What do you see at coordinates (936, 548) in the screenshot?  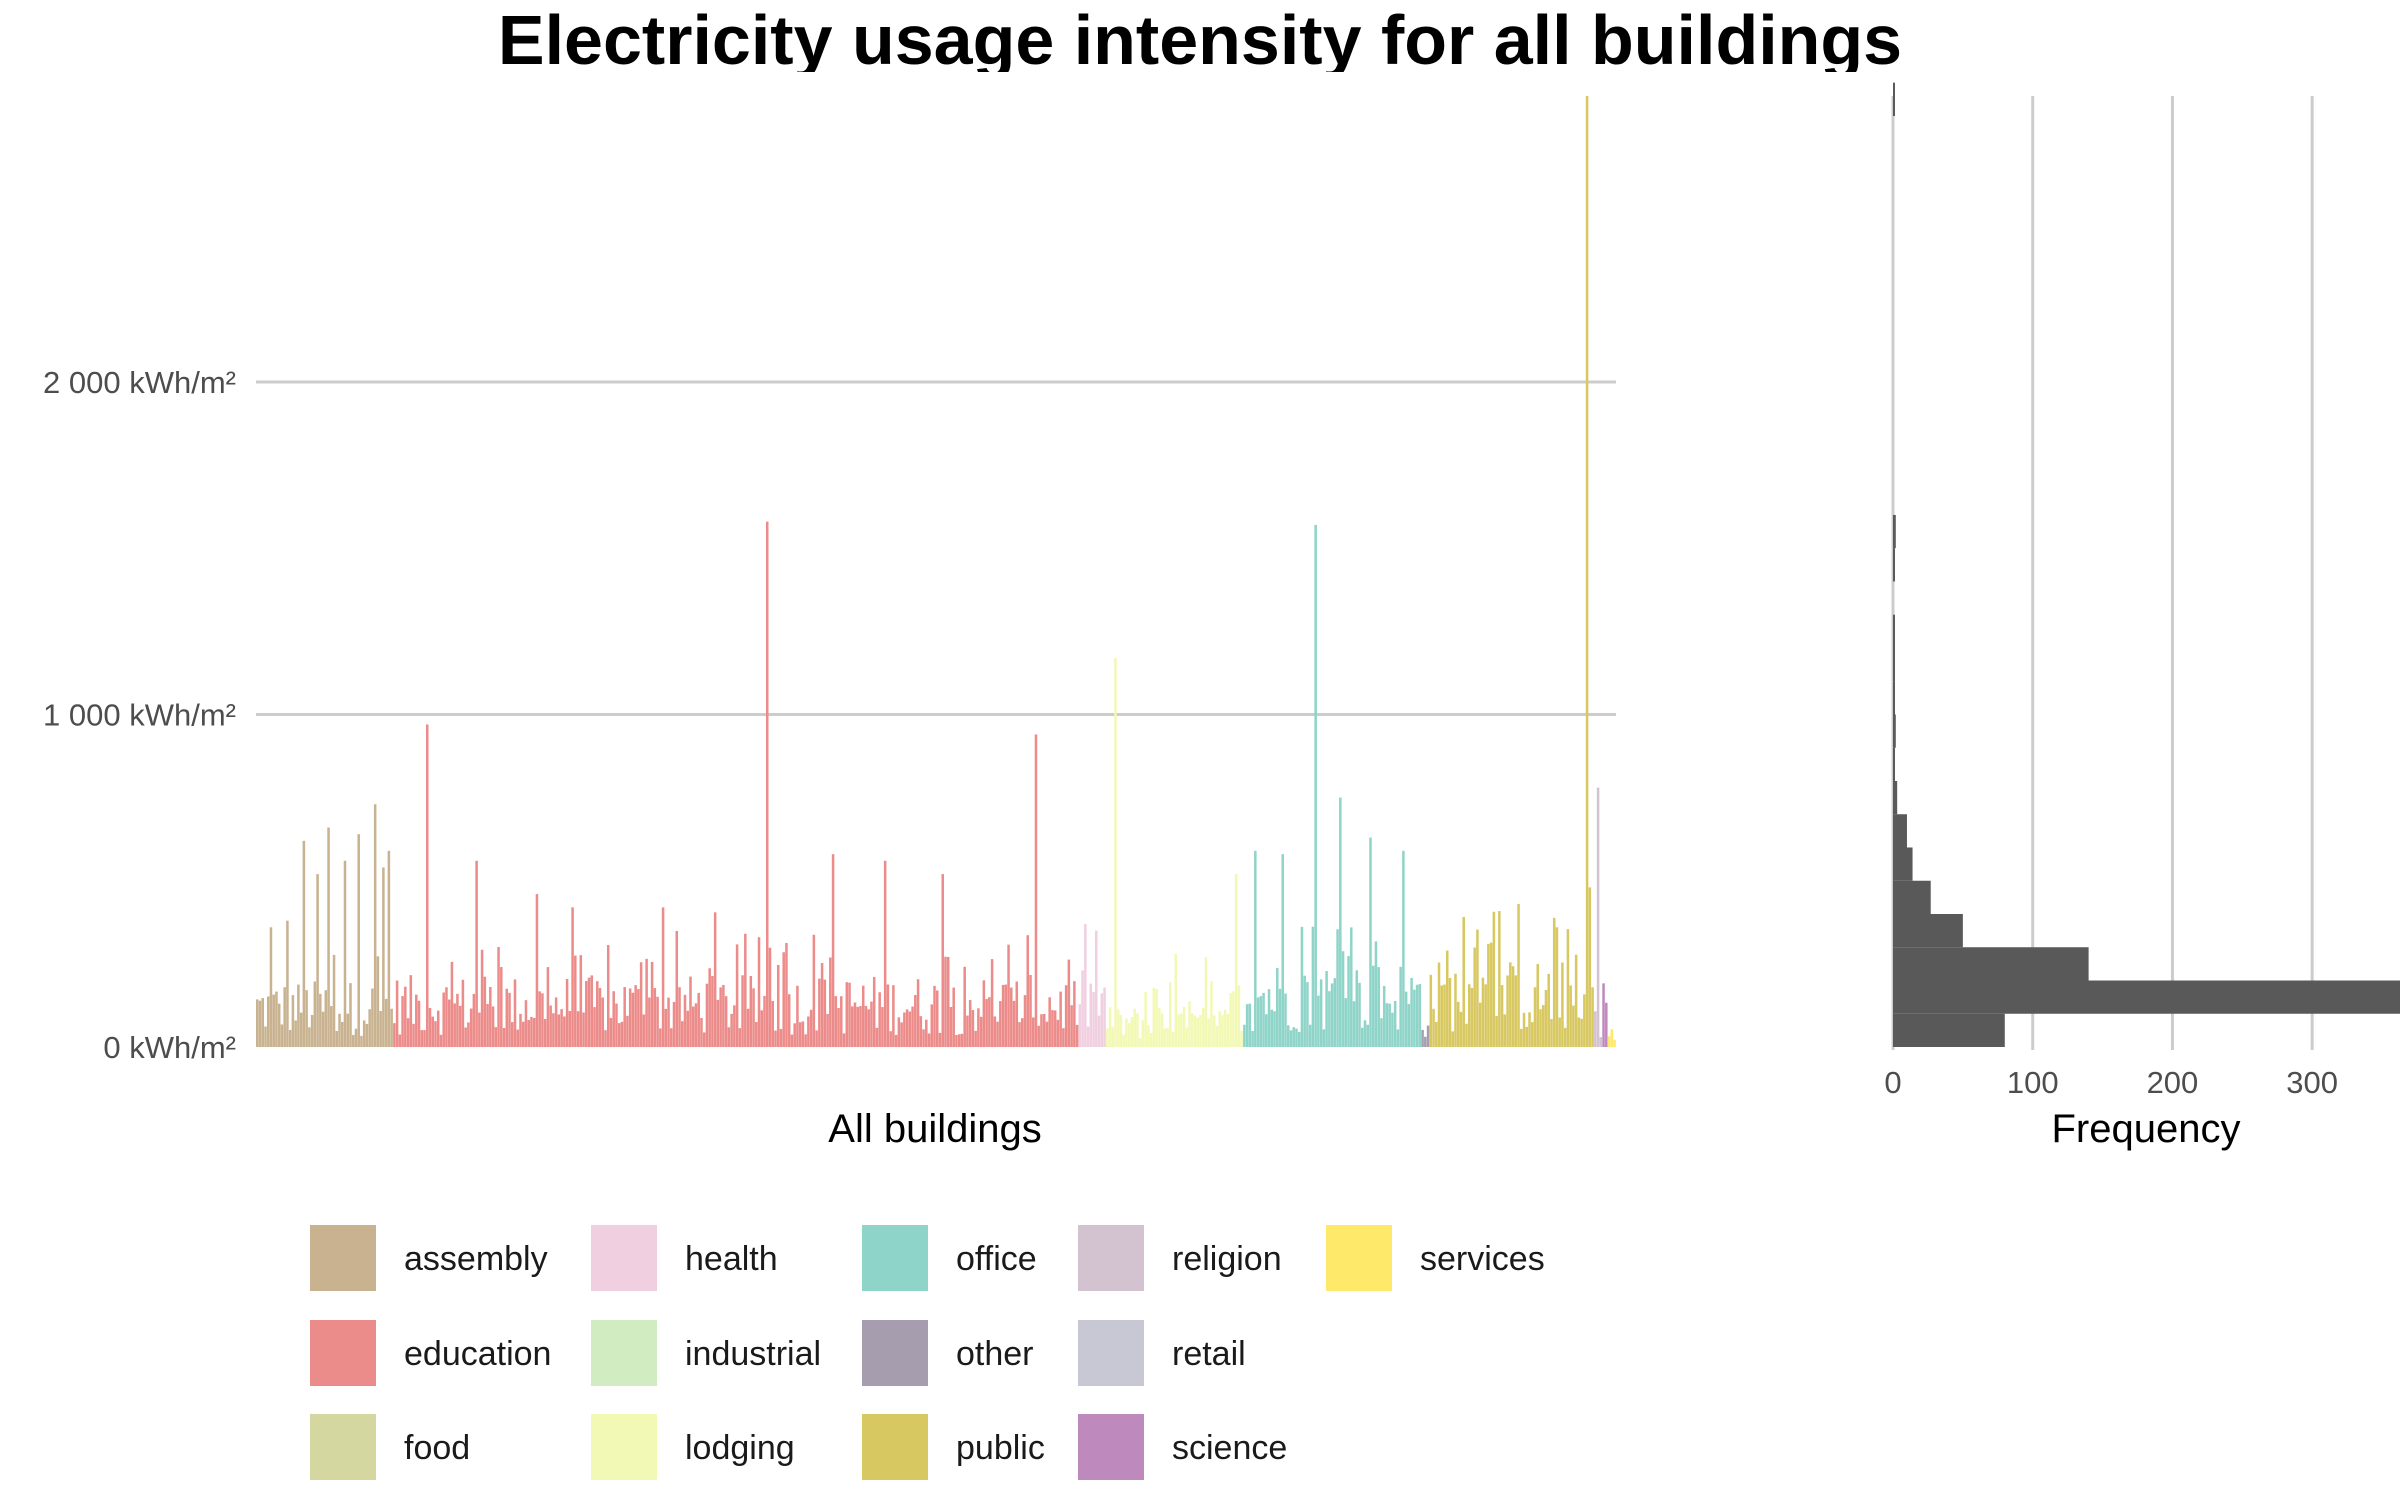 I see `bar-chart-gridlines` at bounding box center [936, 548].